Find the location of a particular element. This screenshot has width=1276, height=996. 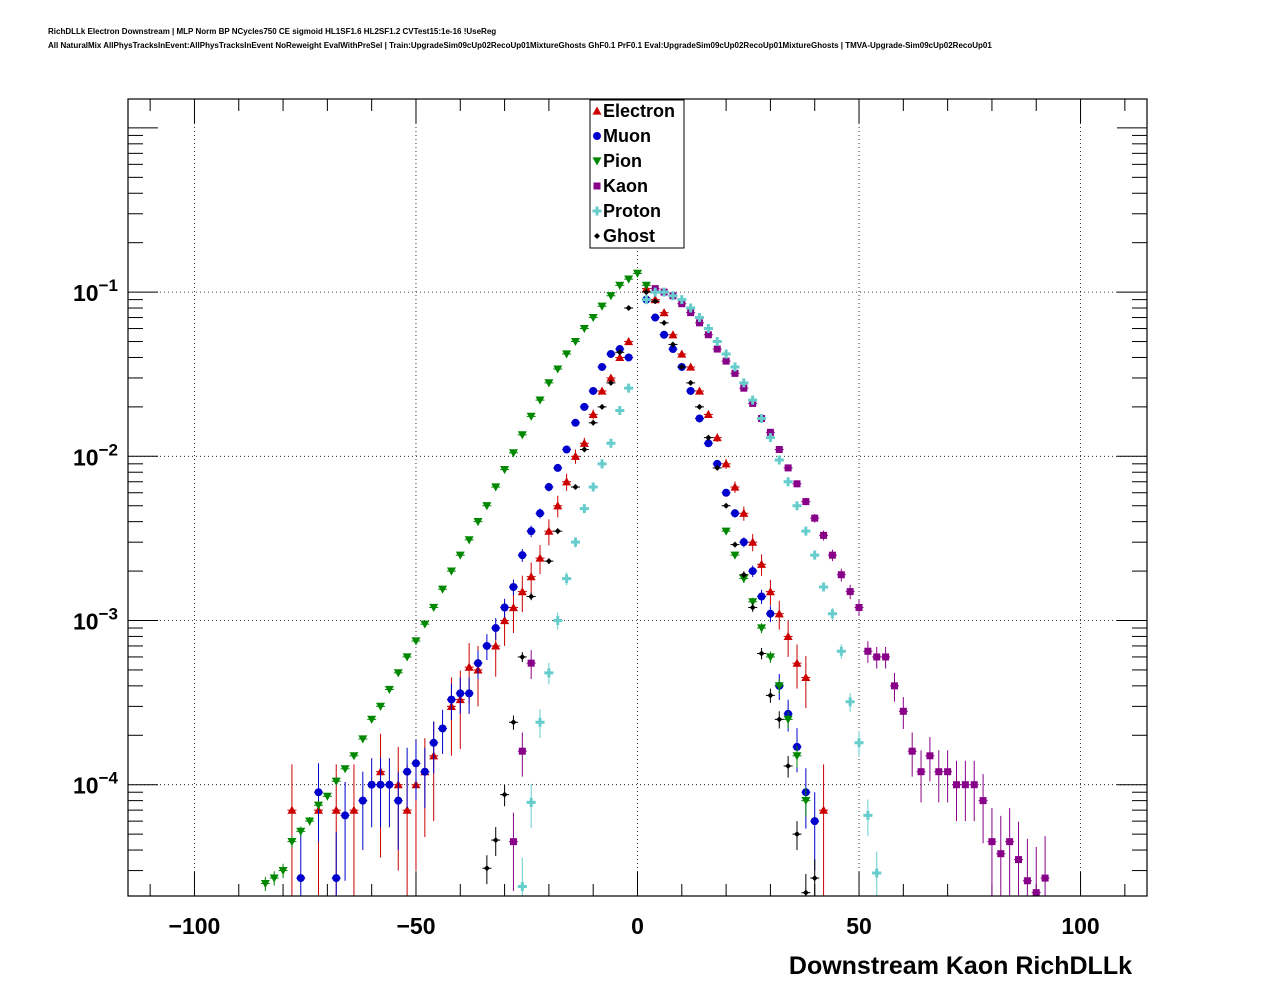

legend-box is located at coordinates (637, 174).